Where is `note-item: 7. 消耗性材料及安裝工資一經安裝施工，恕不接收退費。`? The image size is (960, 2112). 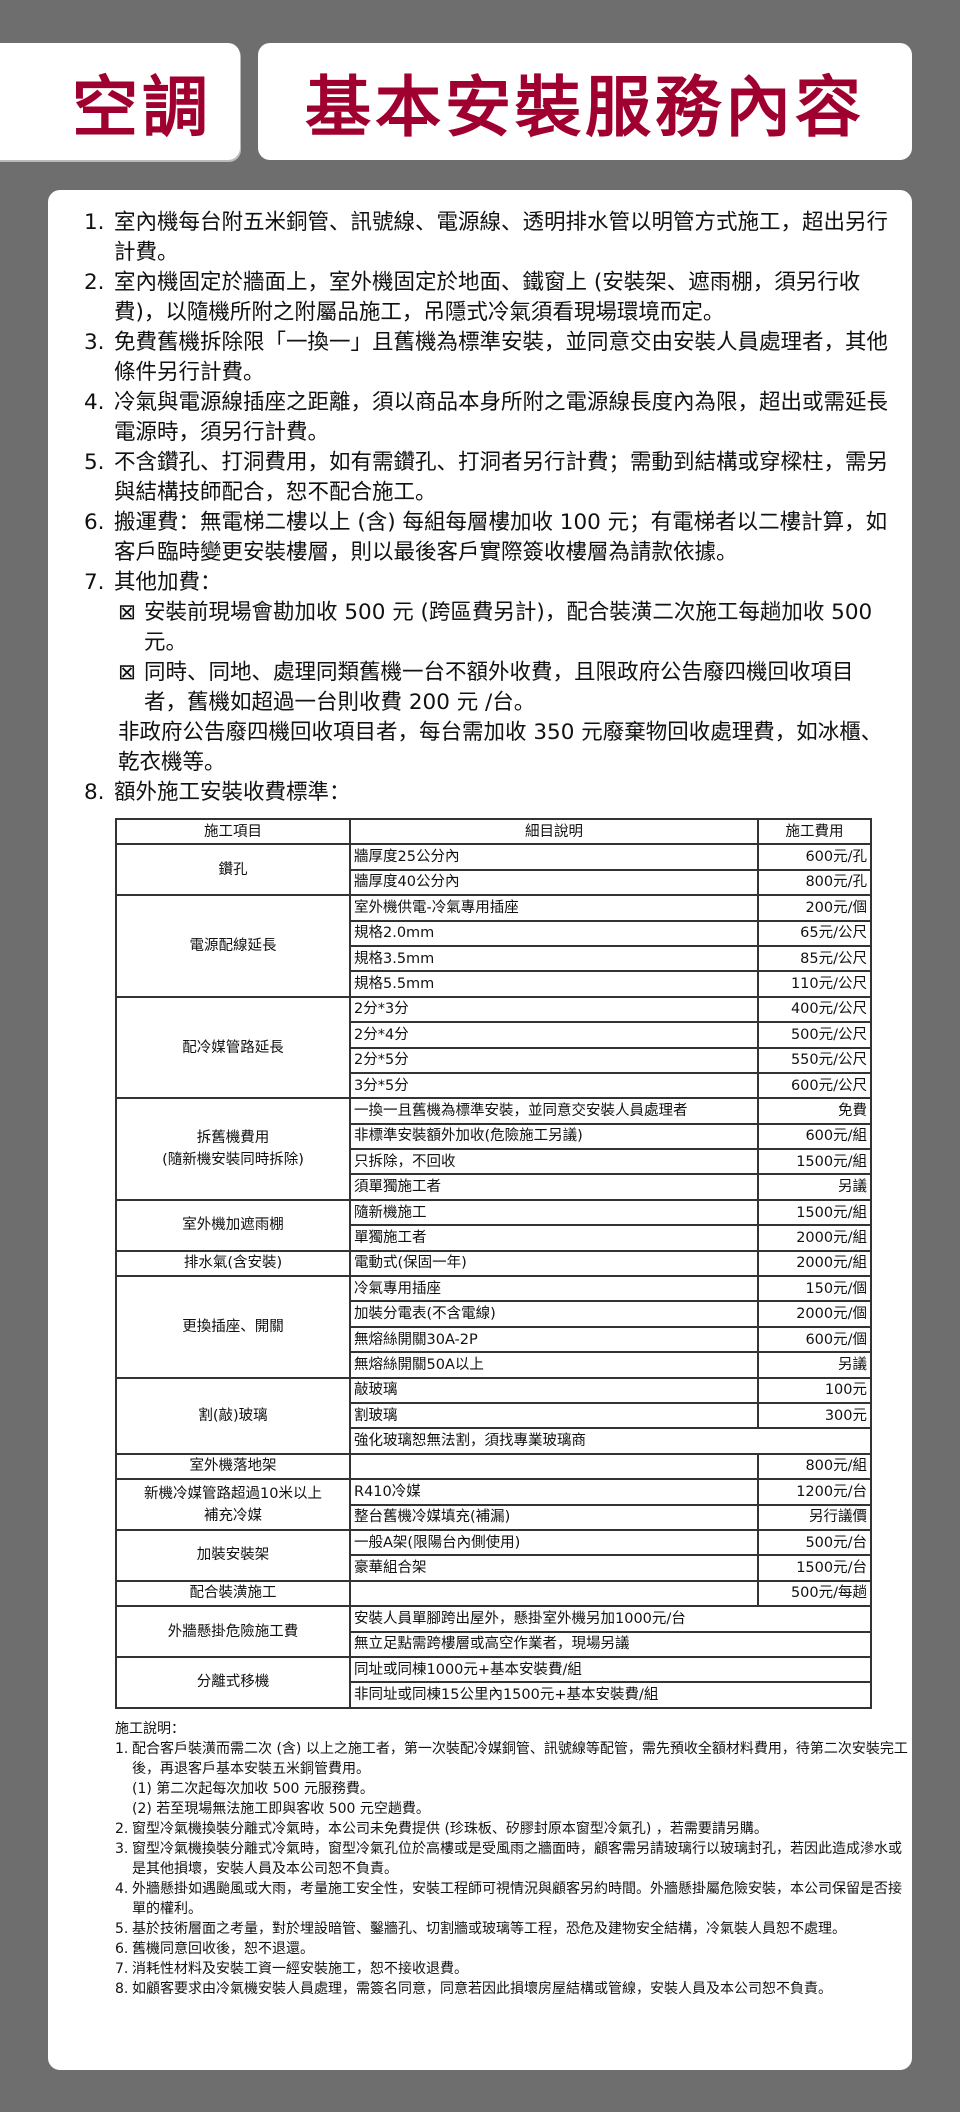
note-item: 7. 消耗性材料及安裝工資一經安裝施工，恕不接收退費。 is located at coordinates (515, 1969).